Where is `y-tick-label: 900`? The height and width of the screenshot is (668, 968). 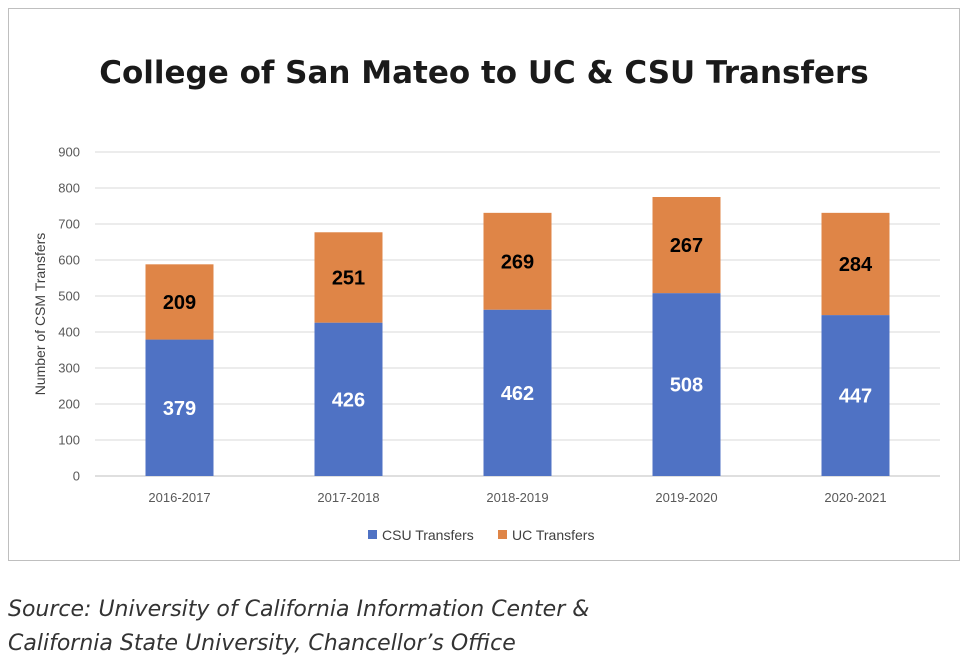
y-tick-label: 900 is located at coordinates (69, 152).